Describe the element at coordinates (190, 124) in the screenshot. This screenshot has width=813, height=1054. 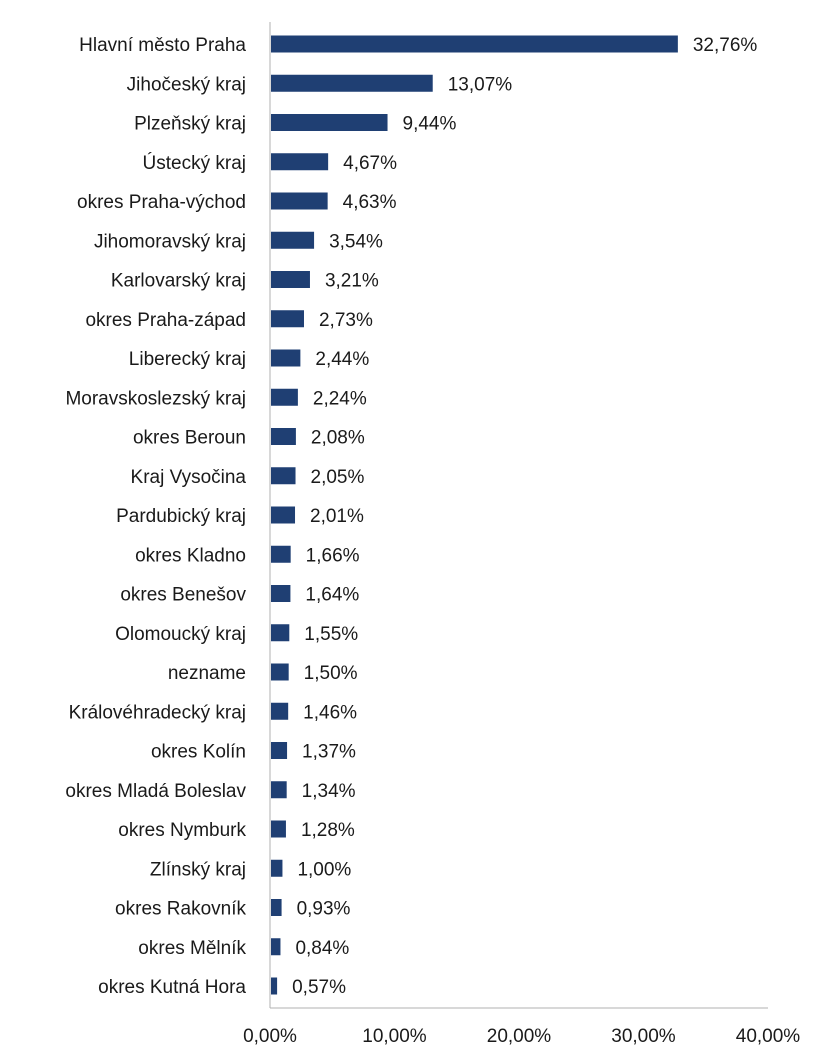
I see `category-label: Plzeňský kraj` at that location.